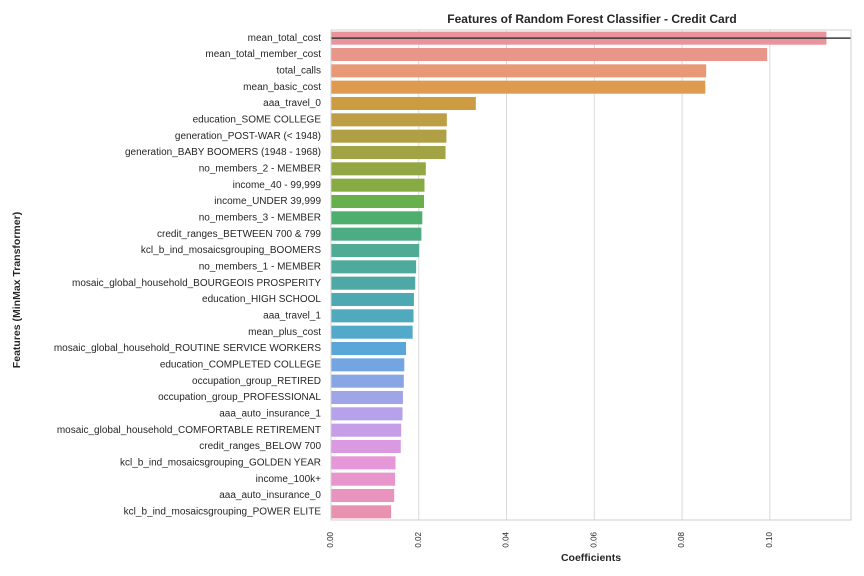  I want to click on category-label: aaa_travel_0, so click(292, 103).